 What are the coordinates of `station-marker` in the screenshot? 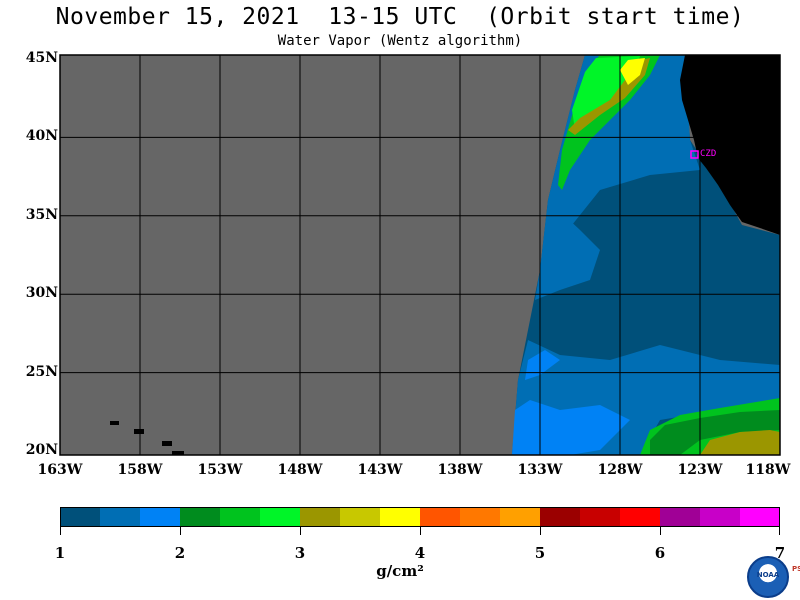 It's located at (694, 154).